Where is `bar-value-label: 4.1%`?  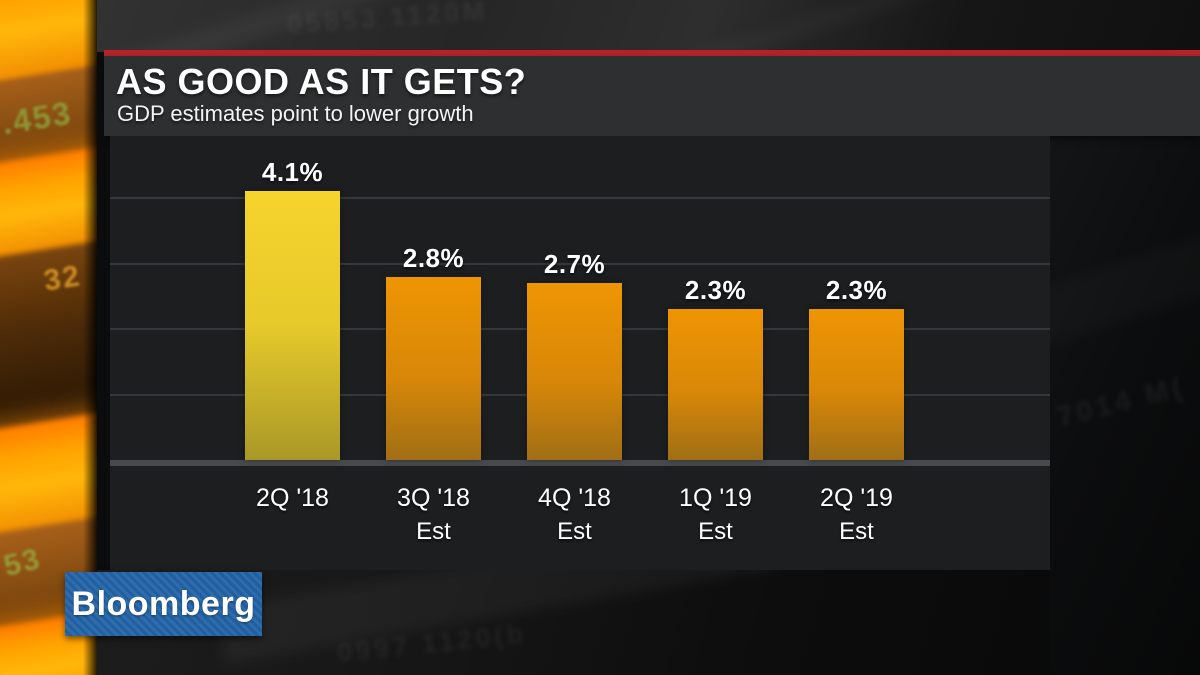
bar-value-label: 4.1% is located at coordinates (292, 172).